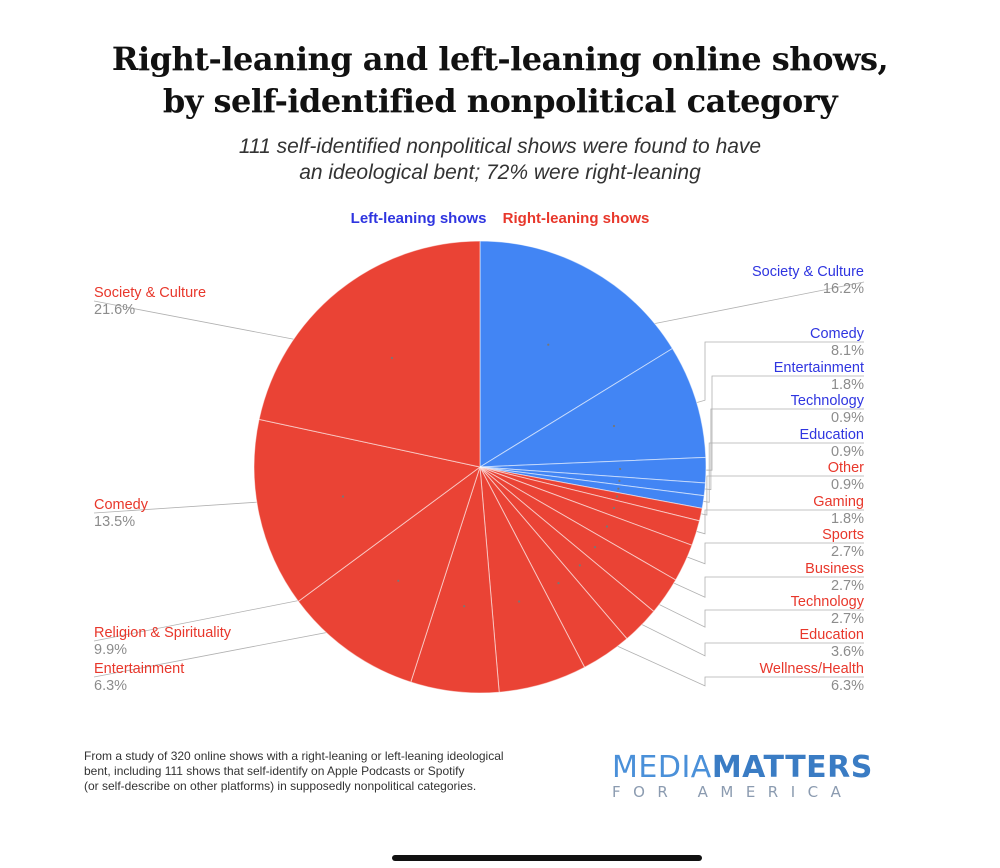 The width and height of the screenshot is (1000, 868). Describe the element at coordinates (847, 485) in the screenshot. I see `slice-label-value-5: 0.9%` at that location.